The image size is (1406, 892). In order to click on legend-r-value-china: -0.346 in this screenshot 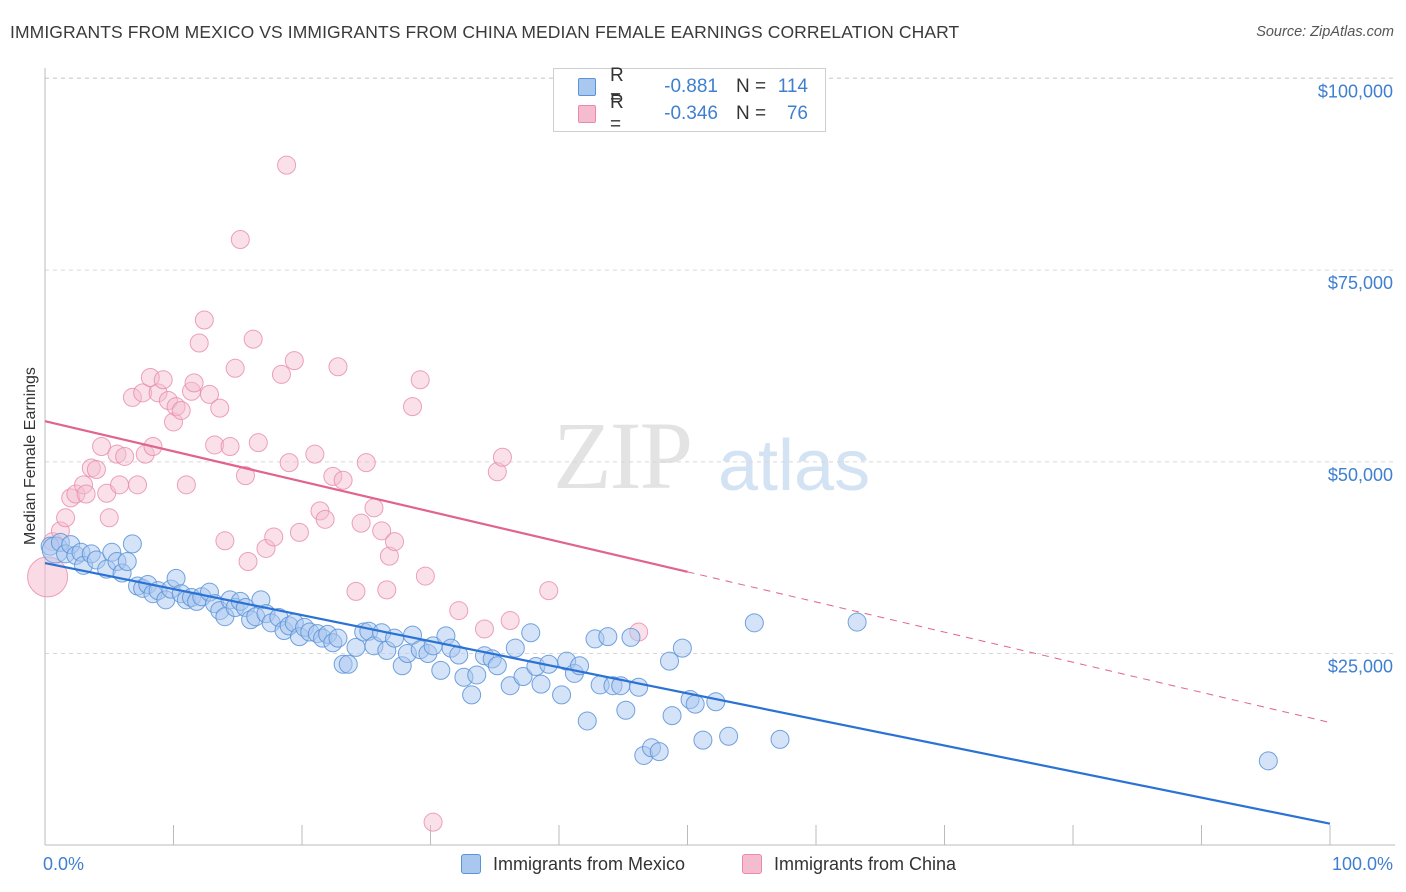, I will do `click(691, 113)`.